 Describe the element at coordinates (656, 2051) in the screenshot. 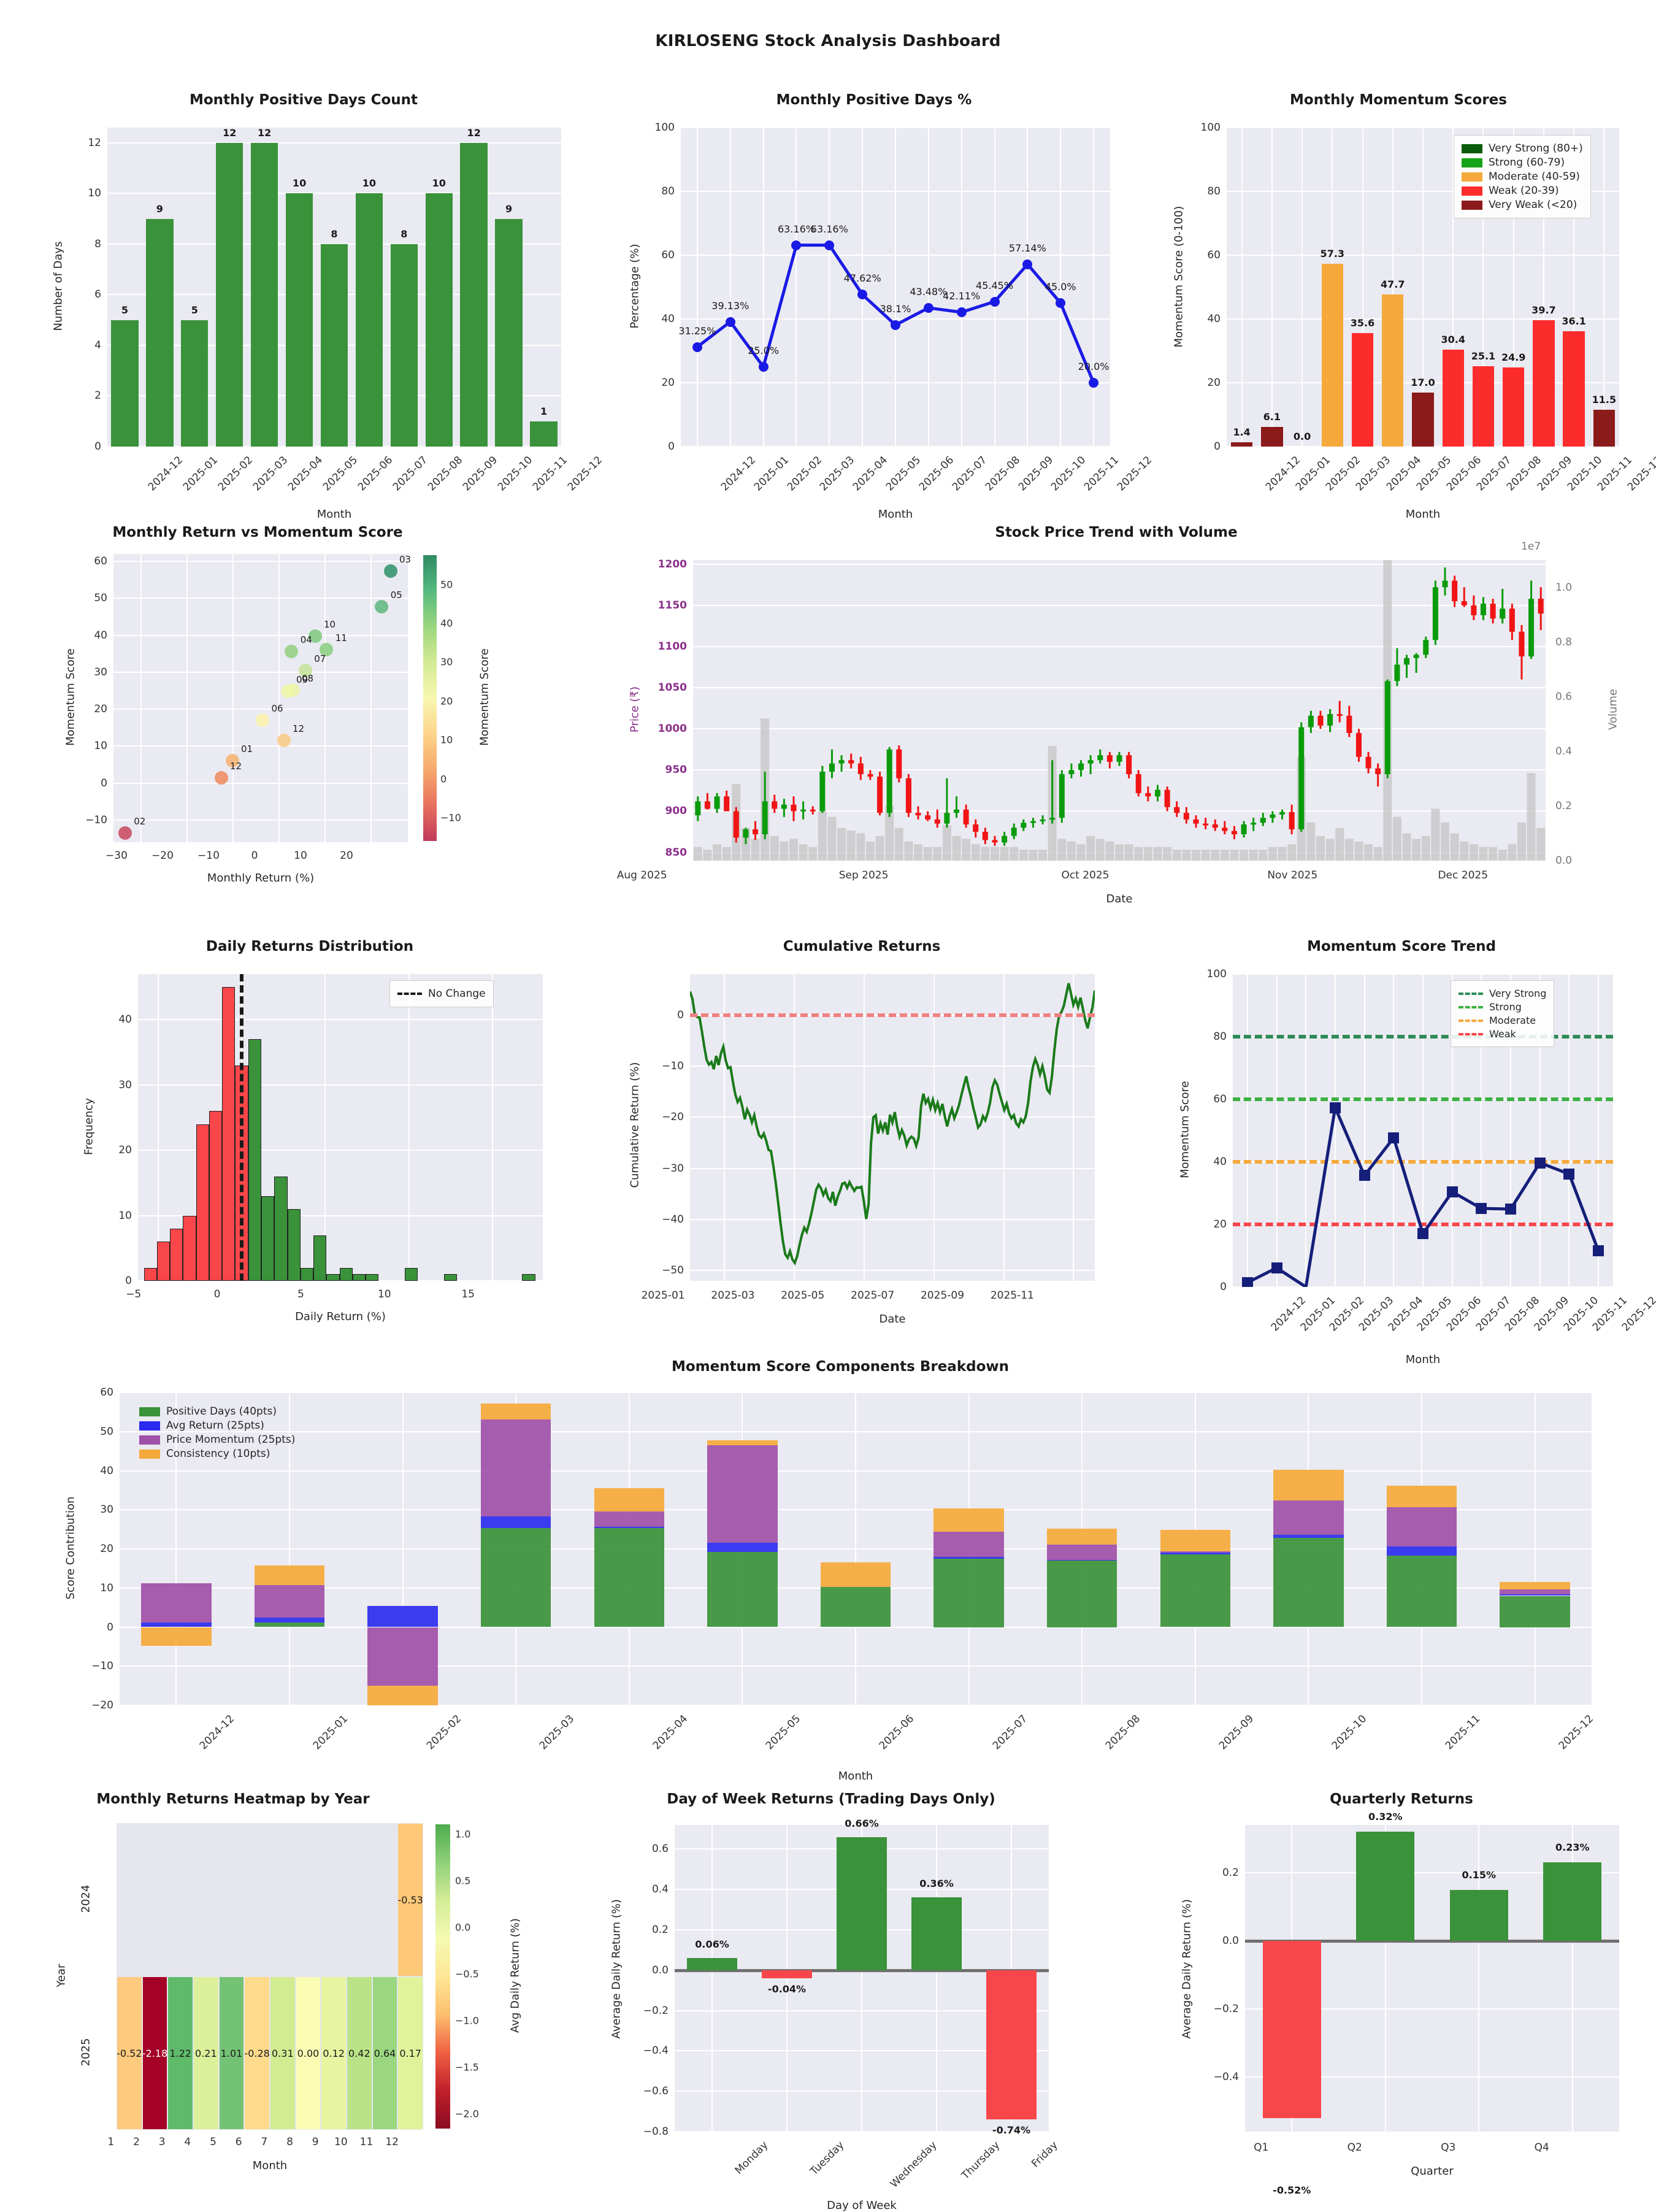

I see `y-tick-label: −0.4` at that location.